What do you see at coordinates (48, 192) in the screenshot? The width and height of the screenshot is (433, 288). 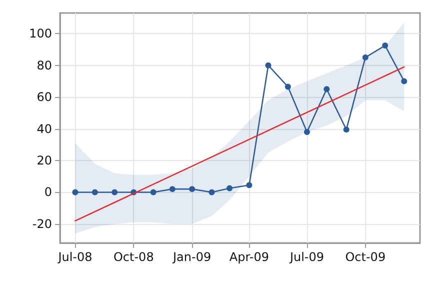 I see `y-tick-label: 0` at bounding box center [48, 192].